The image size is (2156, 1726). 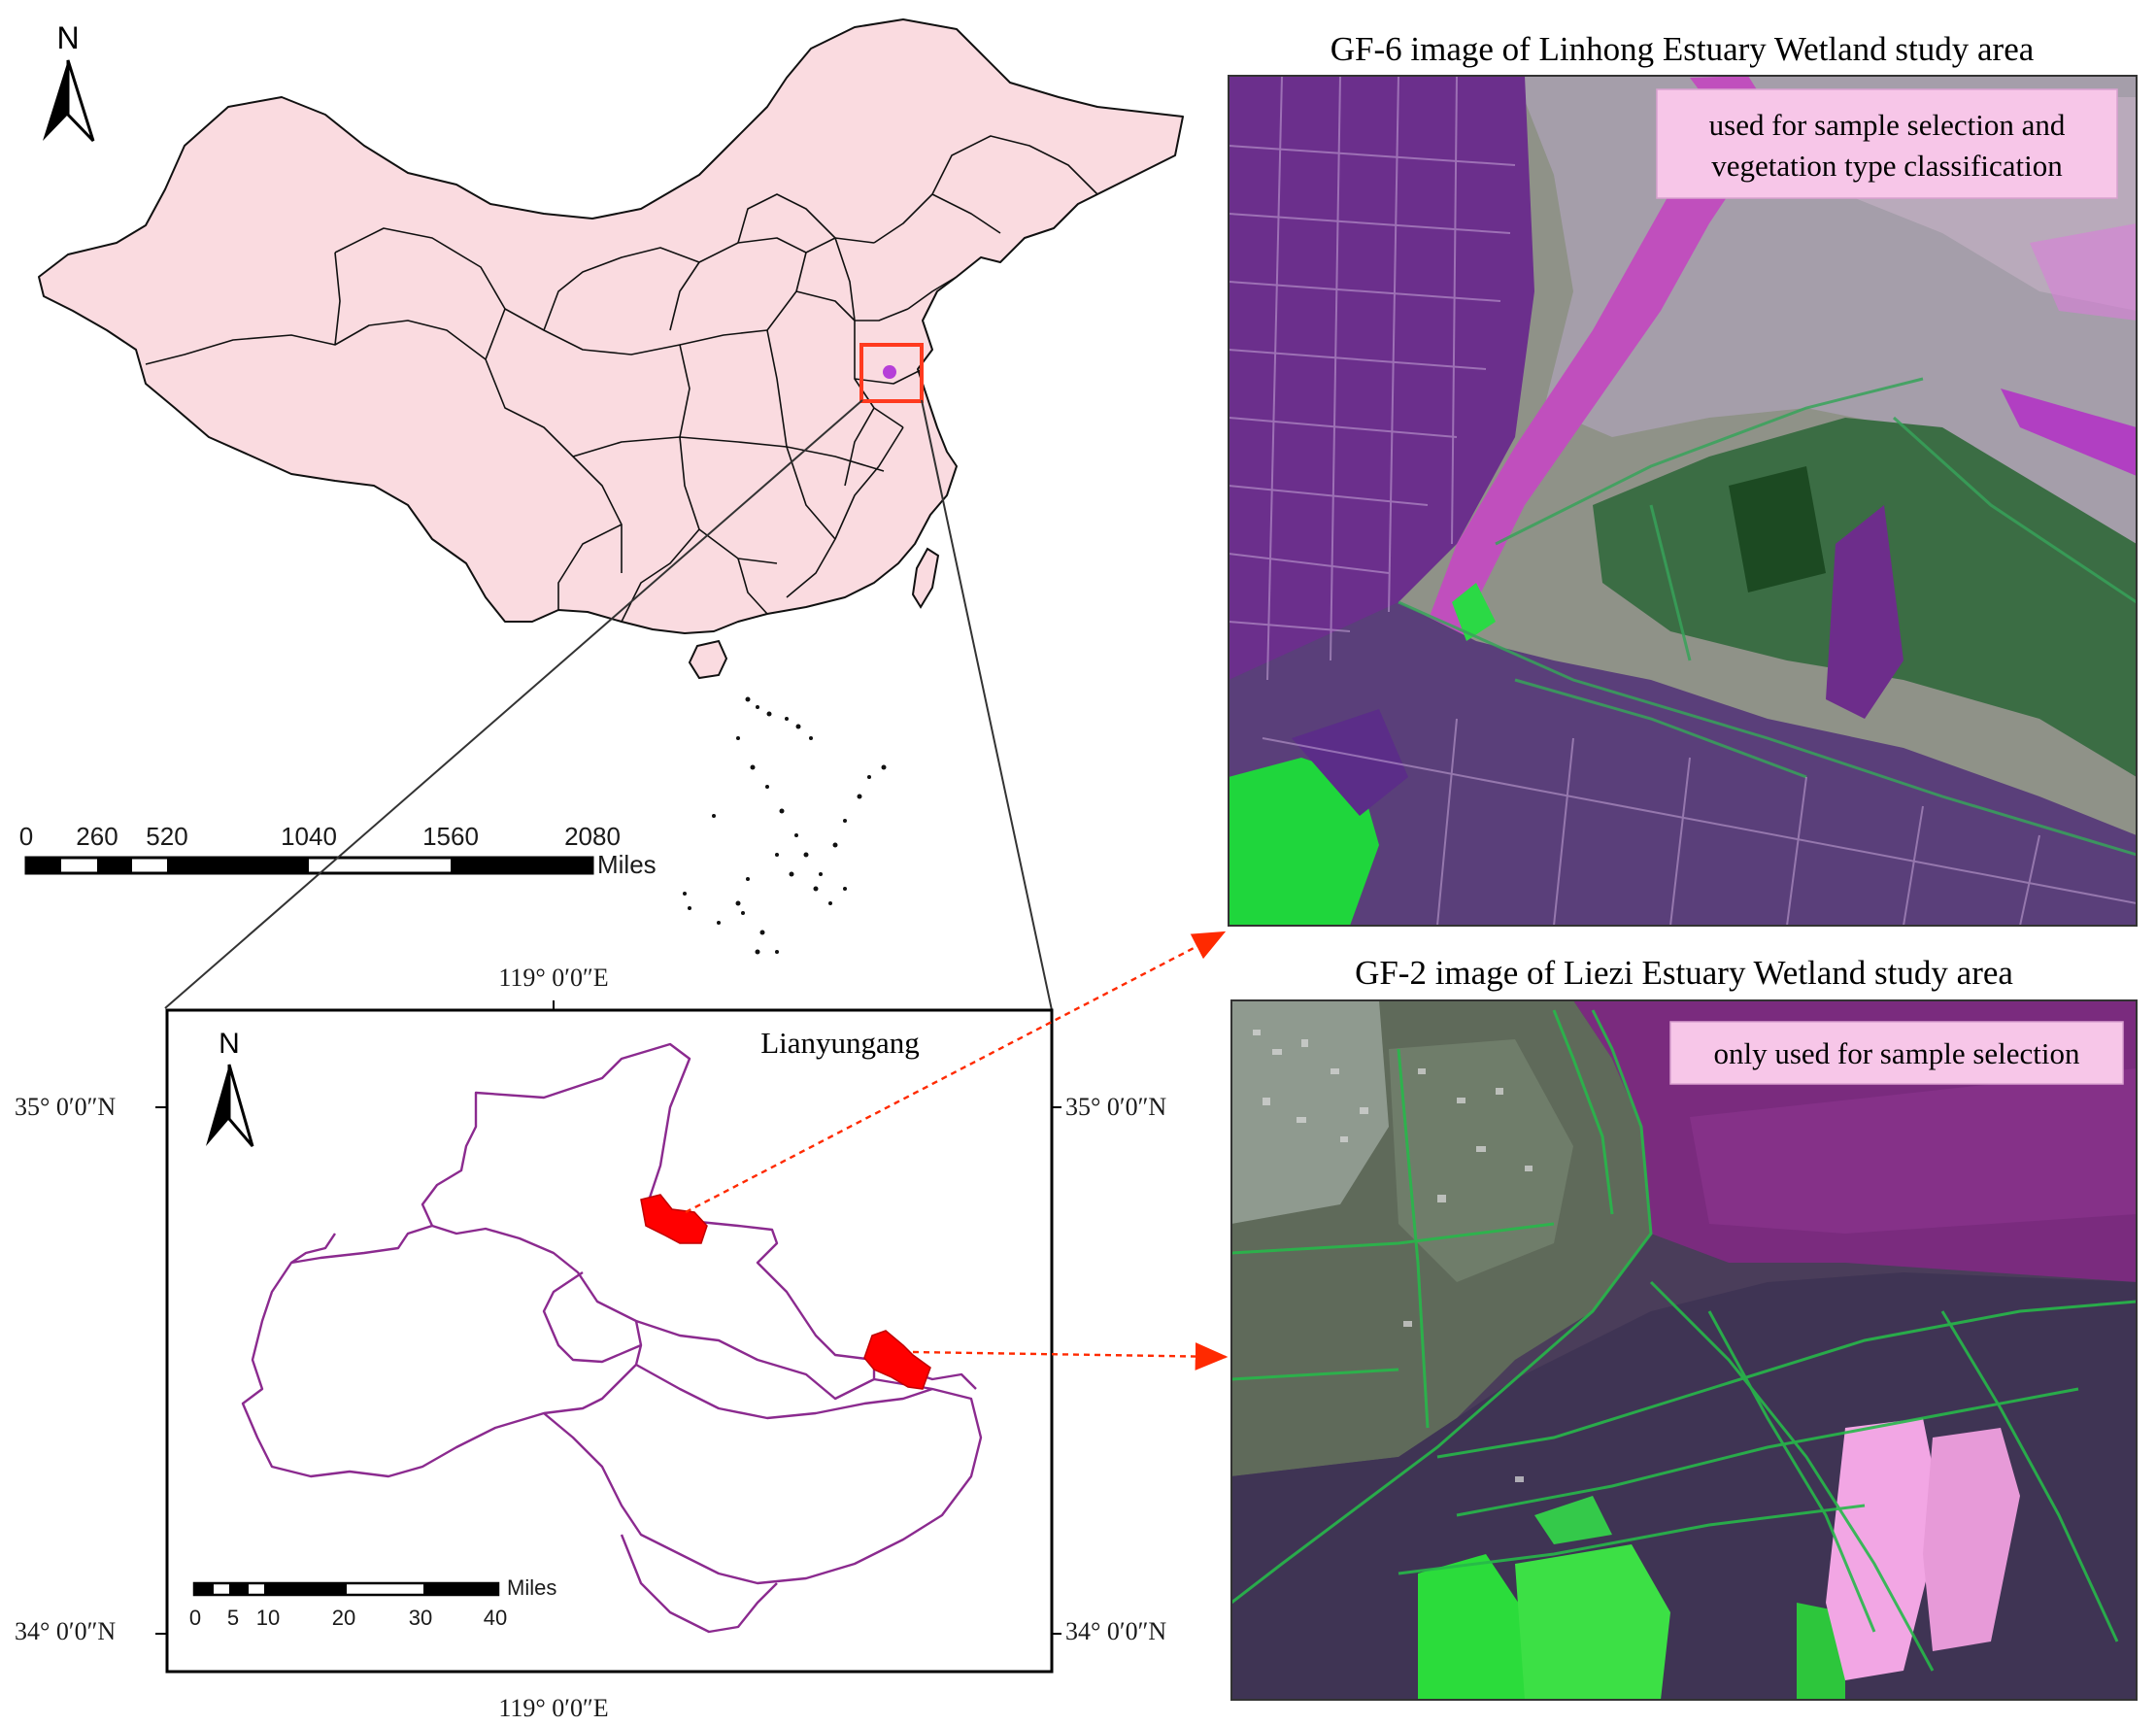 What do you see at coordinates (195, 1618) in the screenshot?
I see `inset-scale-tick-0: 0` at bounding box center [195, 1618].